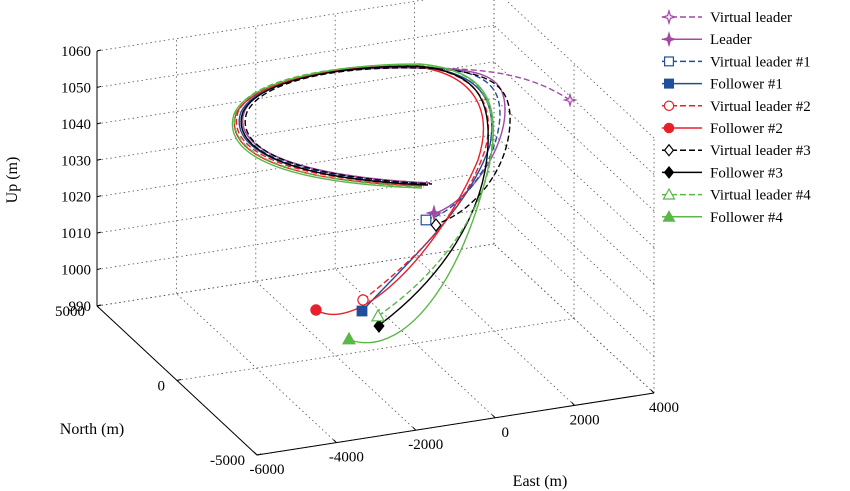 This screenshot has width=850, height=491. I want to click on legend-item: Virtual leader #1, so click(736, 62).